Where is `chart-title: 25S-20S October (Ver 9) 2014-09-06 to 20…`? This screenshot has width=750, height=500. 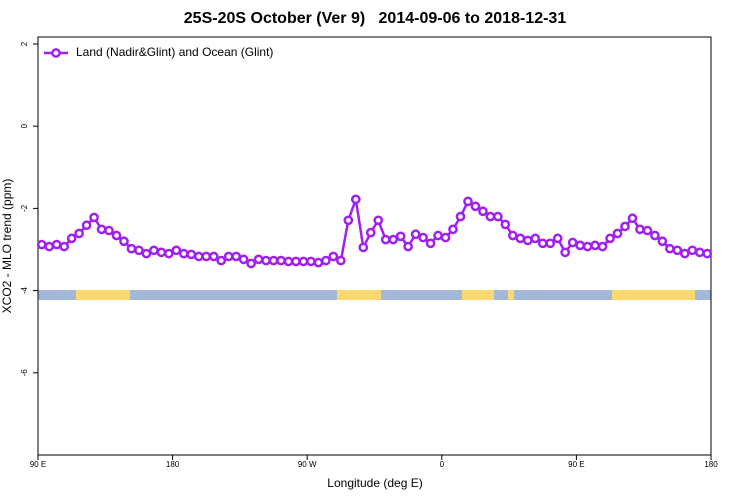
chart-title: 25S-20S October (Ver 9) 2014-09-06 to 20… is located at coordinates (375, 18).